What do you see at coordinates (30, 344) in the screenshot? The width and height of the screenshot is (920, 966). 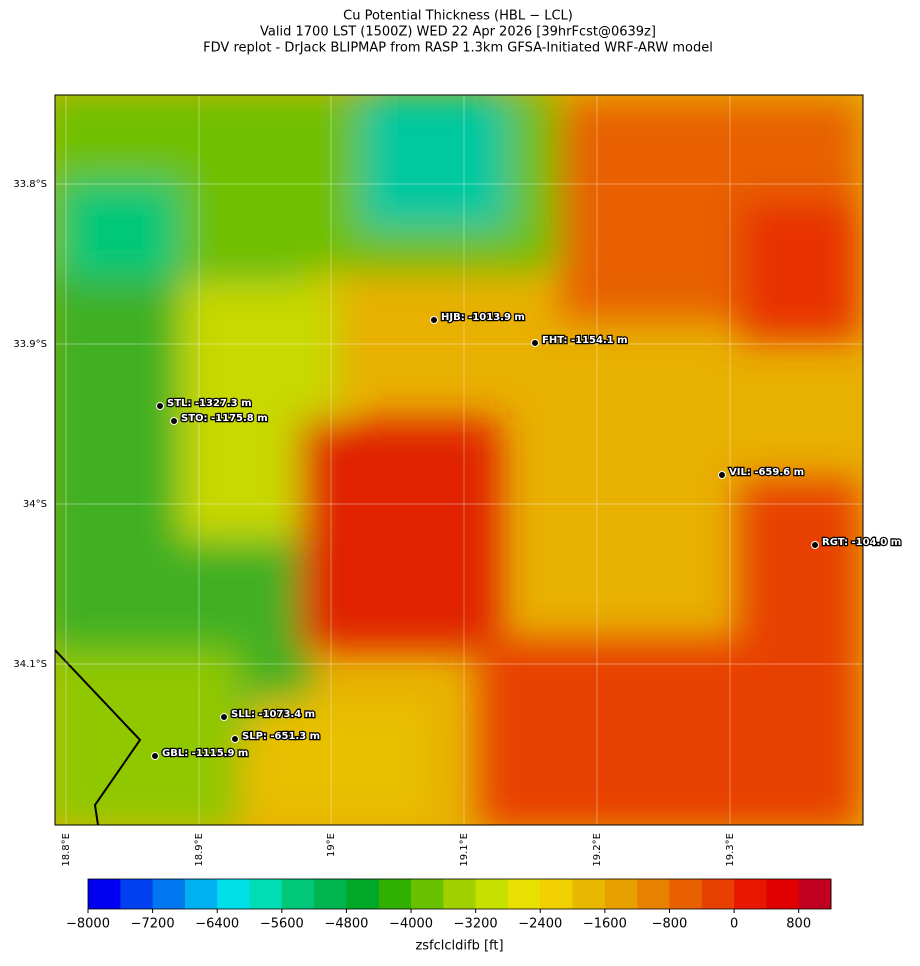 I see `lat-label: 33.9°S` at bounding box center [30, 344].